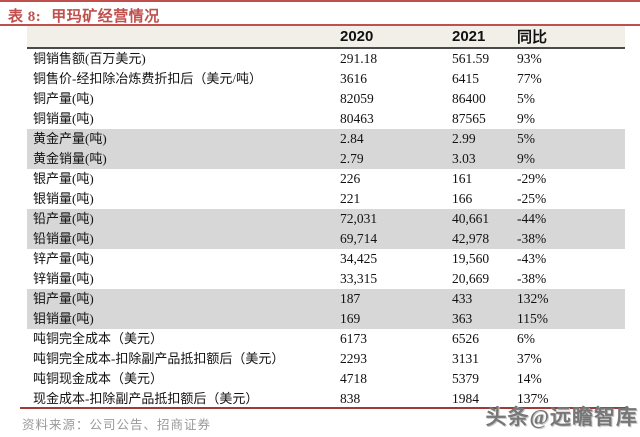 Image resolution: width=640 pixels, height=437 pixels. Describe the element at coordinates (326, 319) in the screenshot. I see `table-row: 钼销量(吨) 169 363 115%` at that location.